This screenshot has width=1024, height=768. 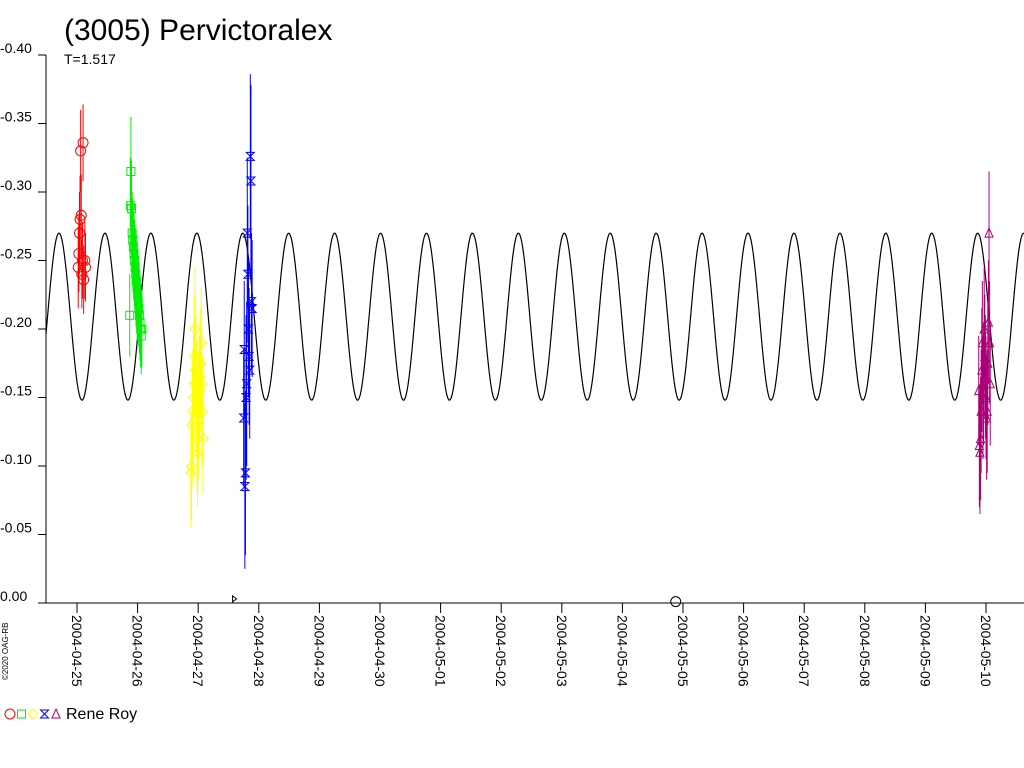 I want to click on legend-observer-label: Rene Roy, so click(x=101, y=714).